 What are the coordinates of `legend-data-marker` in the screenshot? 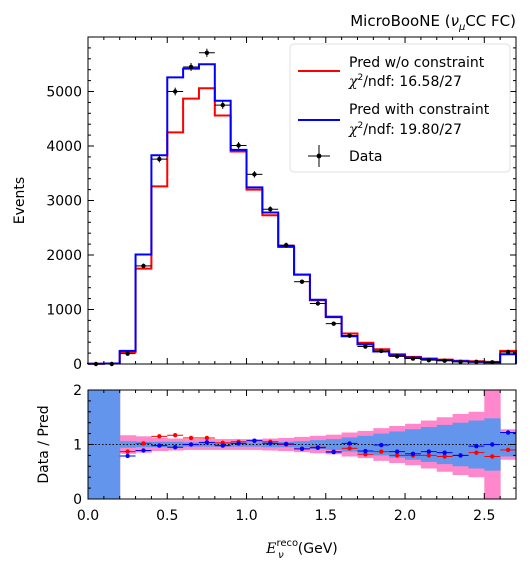 It's located at (319, 156).